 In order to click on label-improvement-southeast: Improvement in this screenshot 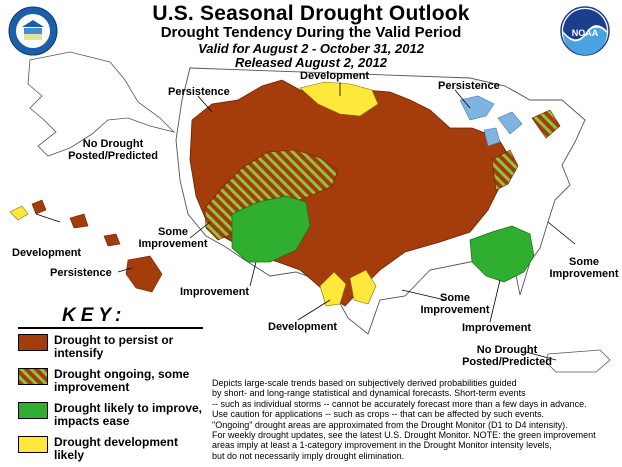, I will do `click(497, 328)`.